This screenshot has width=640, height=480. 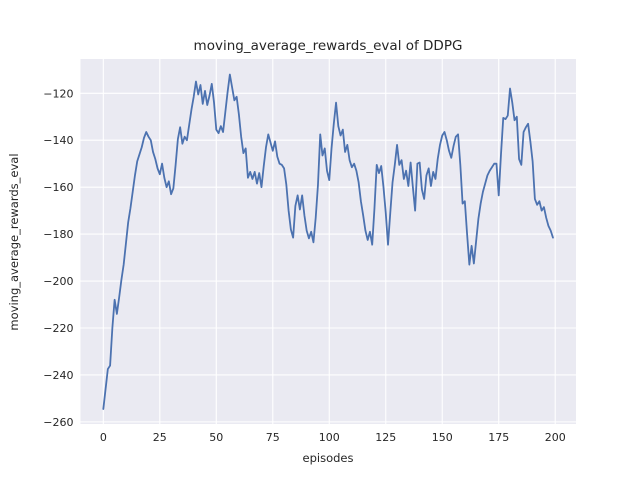 I want to click on y-tick-label: −260, so click(x=58, y=422).